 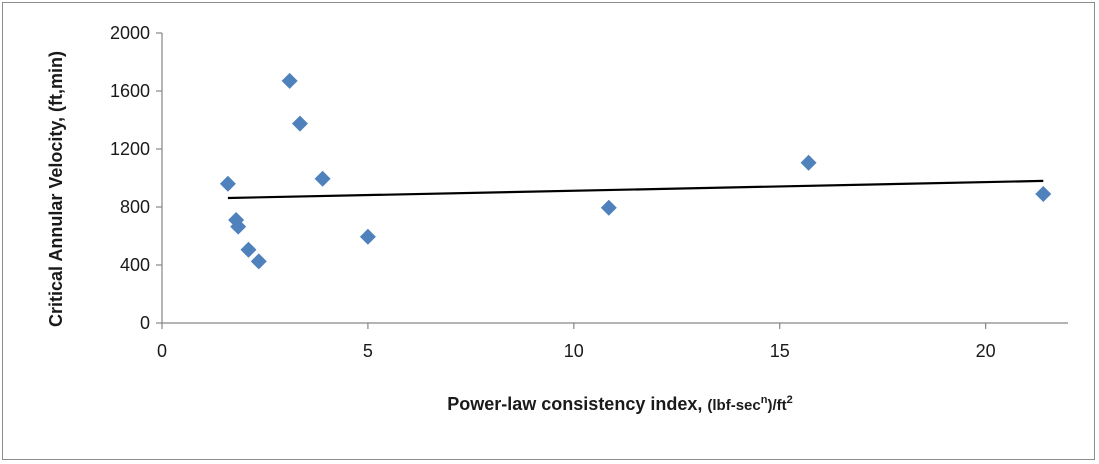 I want to click on x-axis-title-unit-b: )/ft, so click(x=776, y=405).